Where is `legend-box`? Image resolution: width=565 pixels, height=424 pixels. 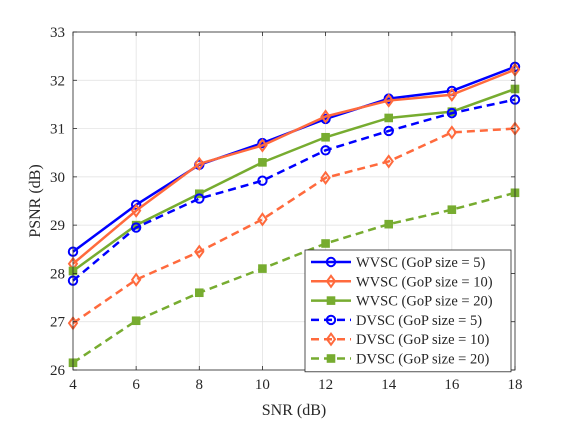
legend-box is located at coordinates (408, 311).